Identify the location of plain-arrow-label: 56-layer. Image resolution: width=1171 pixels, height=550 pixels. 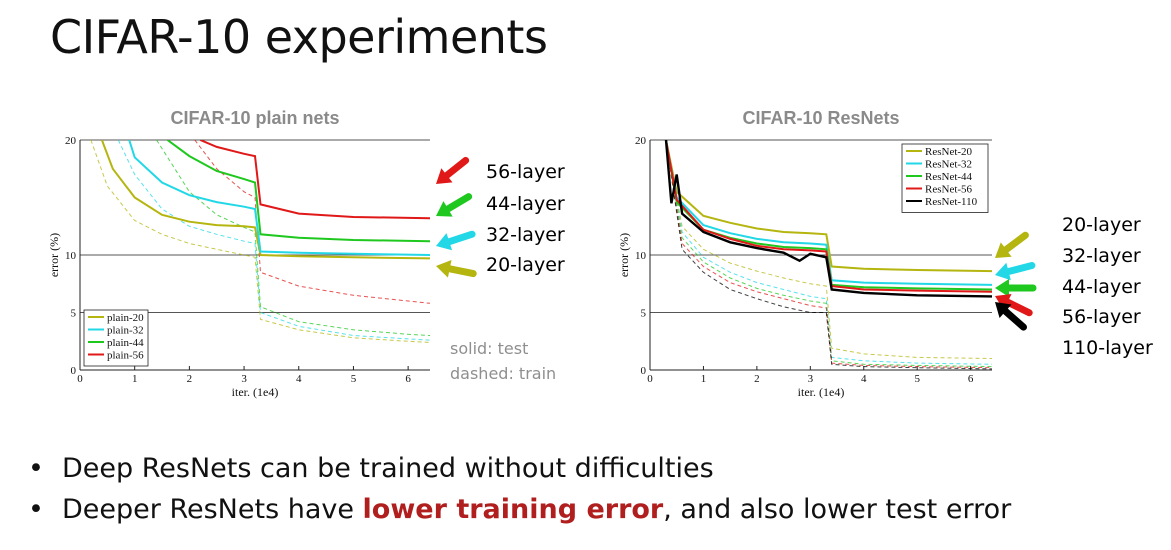
(525, 172).